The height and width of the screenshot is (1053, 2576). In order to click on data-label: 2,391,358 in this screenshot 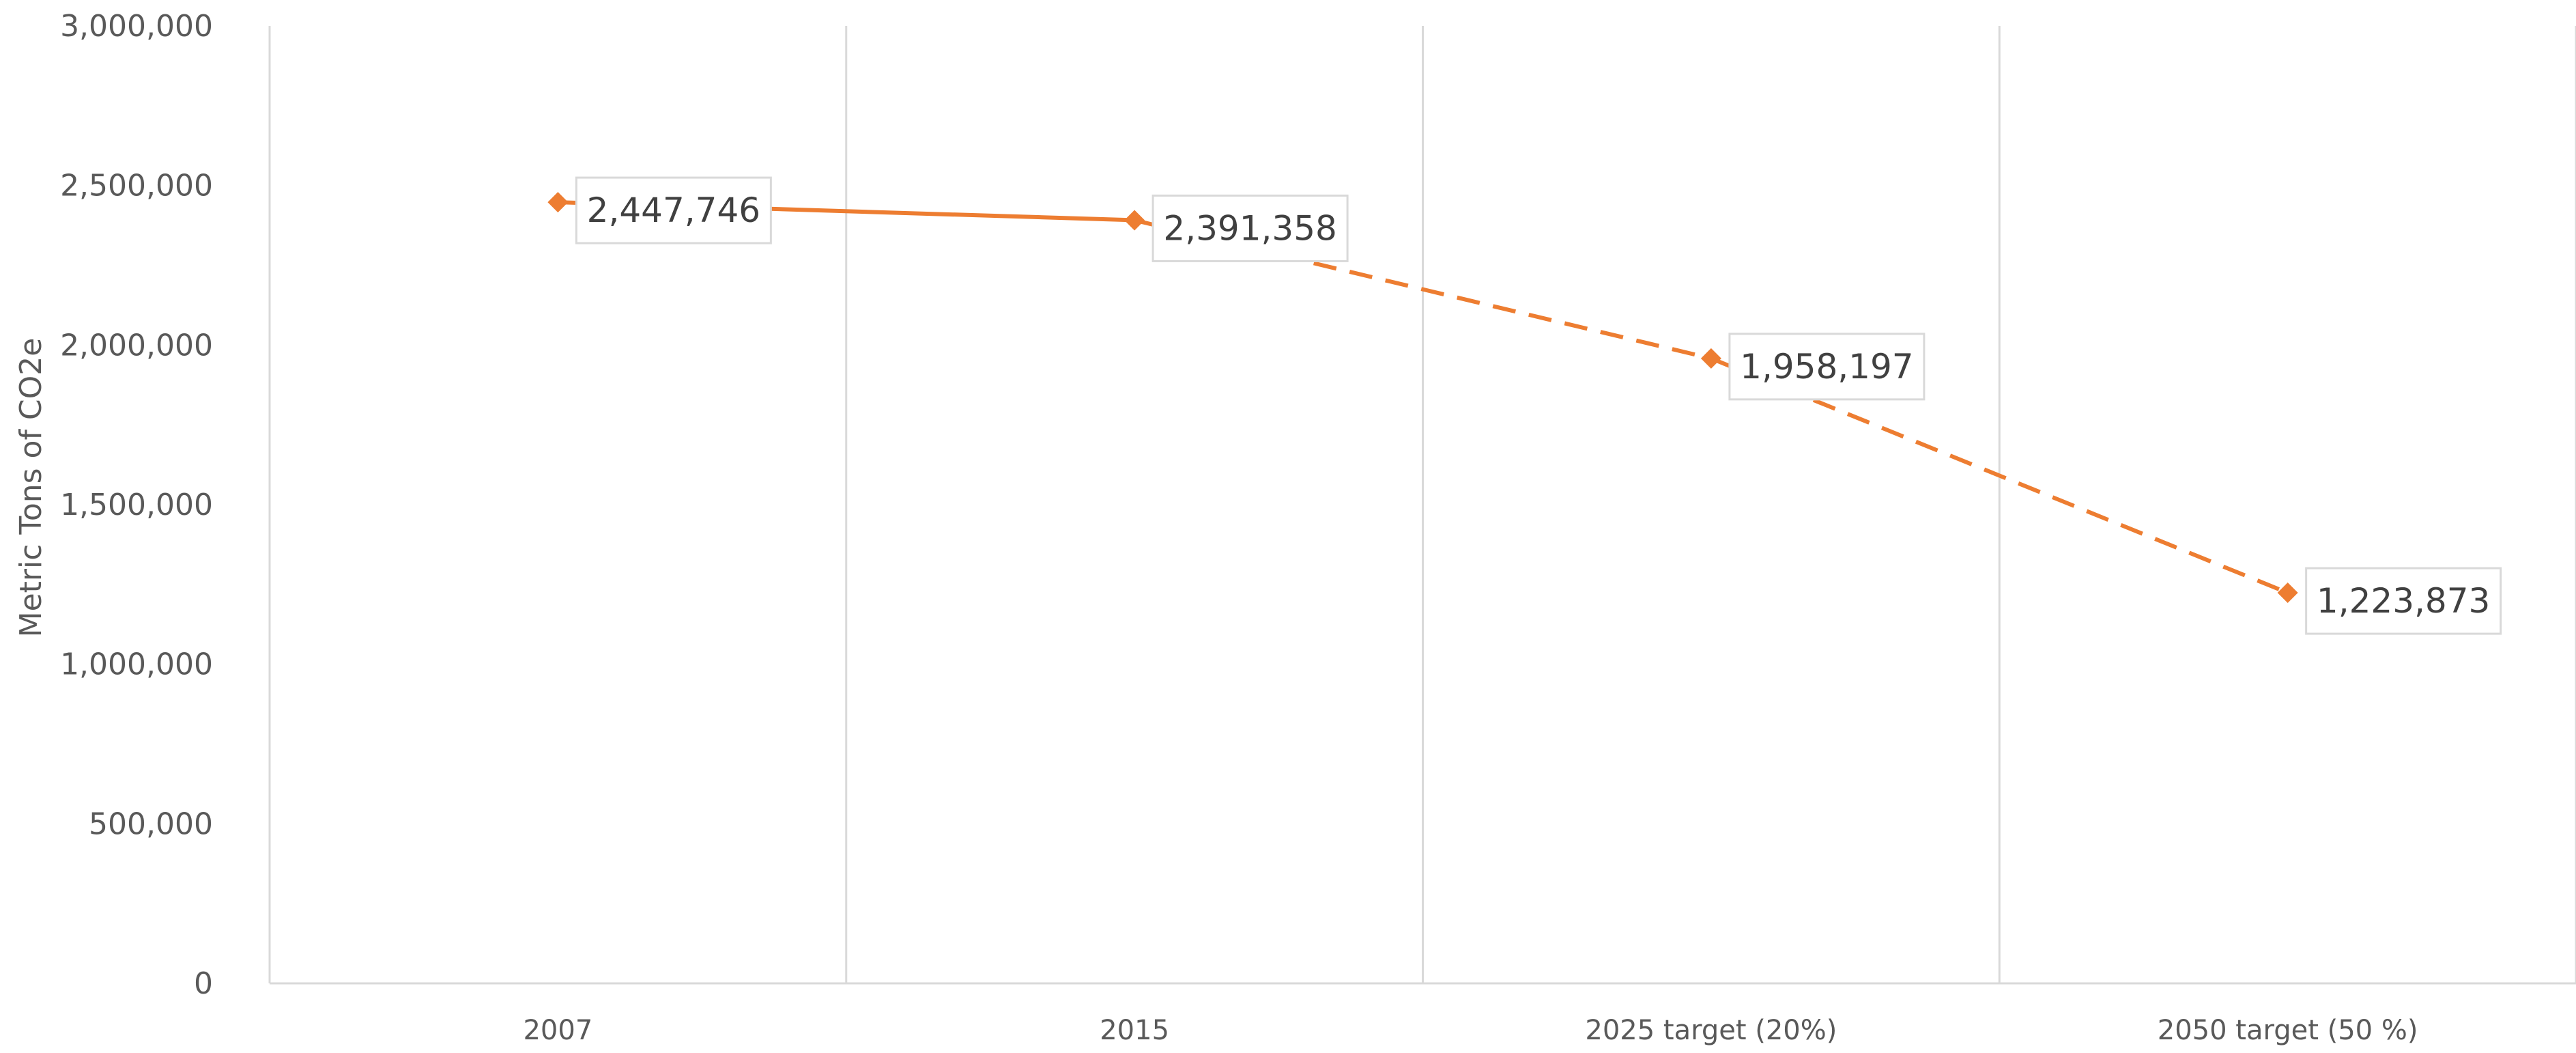, I will do `click(1249, 228)`.